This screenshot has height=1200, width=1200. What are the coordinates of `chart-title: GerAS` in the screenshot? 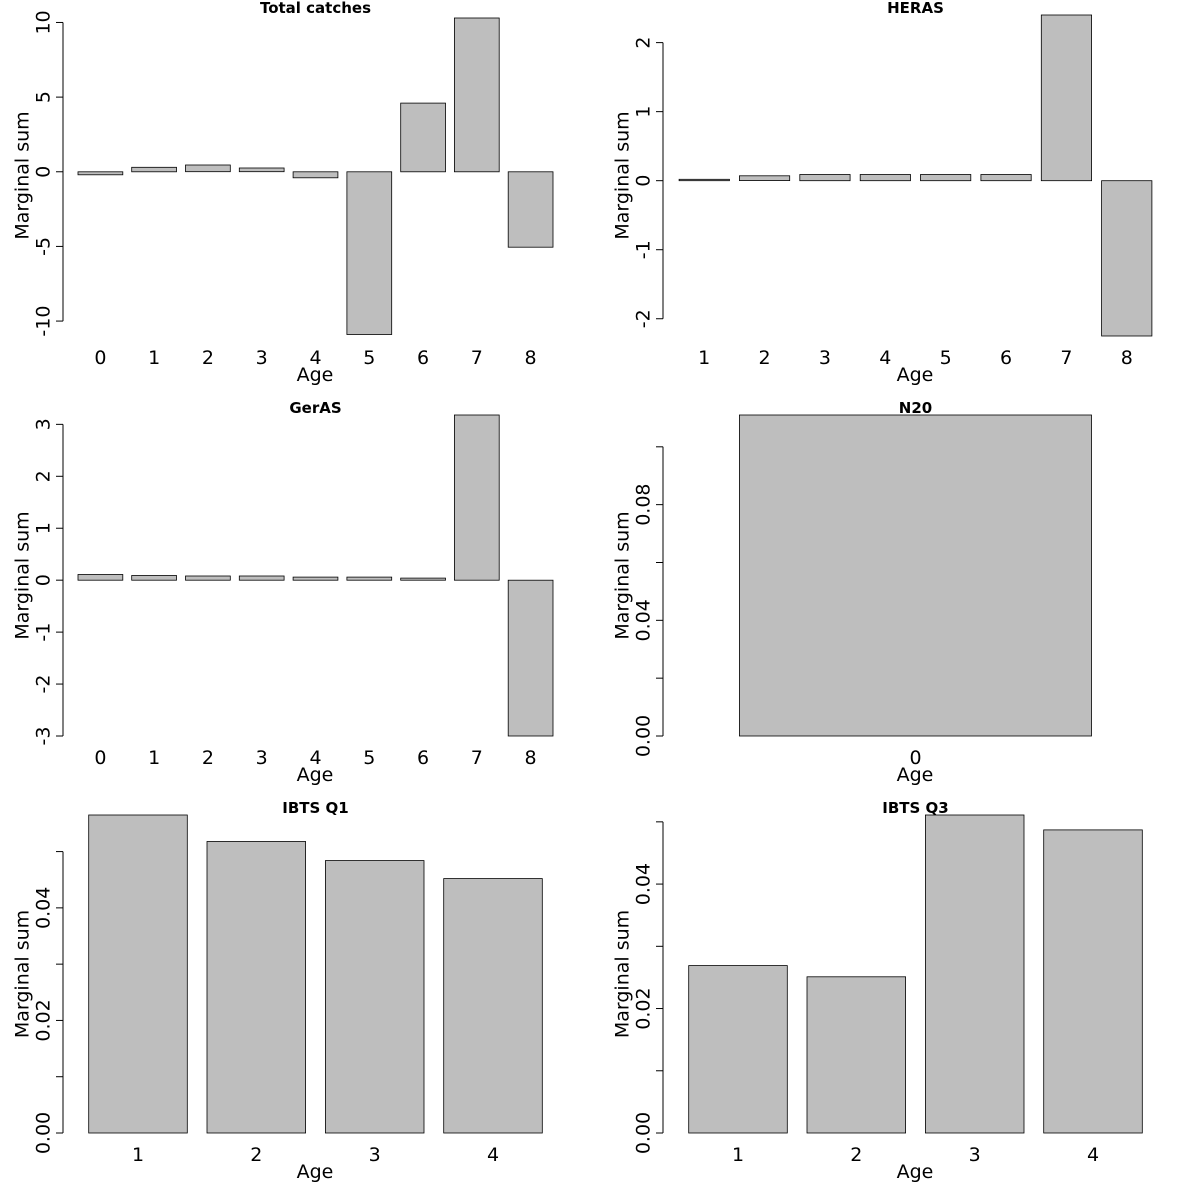 It's located at (315, 408).